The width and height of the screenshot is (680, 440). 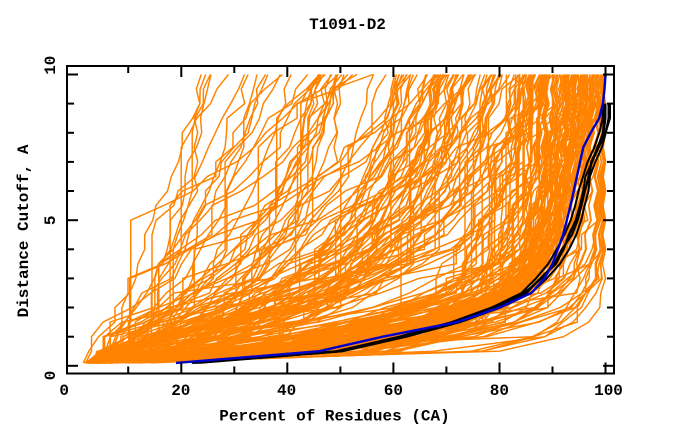 I want to click on svg-text: 10, so click(x=51, y=65).